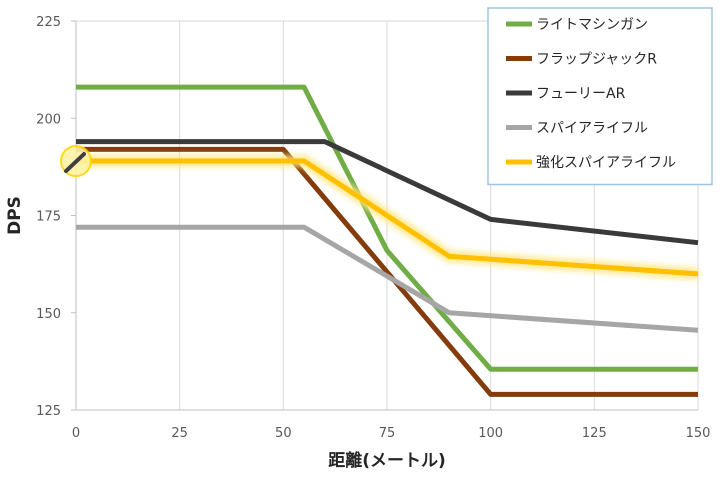  Describe the element at coordinates (490, 433) in the screenshot. I see `x-tick-label-4: 100` at that location.